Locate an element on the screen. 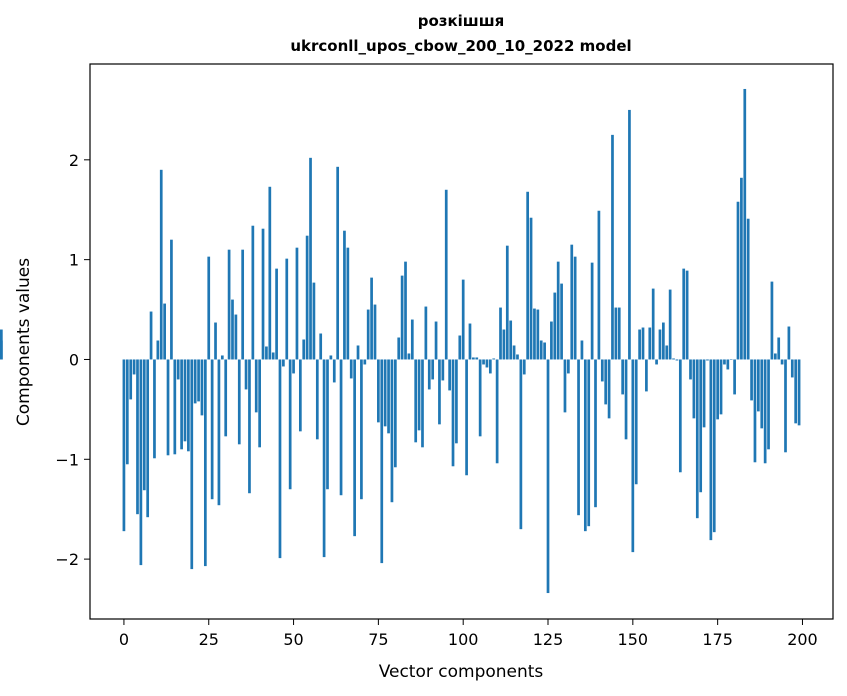  x-tick-label: 200 is located at coordinates (802, 639).